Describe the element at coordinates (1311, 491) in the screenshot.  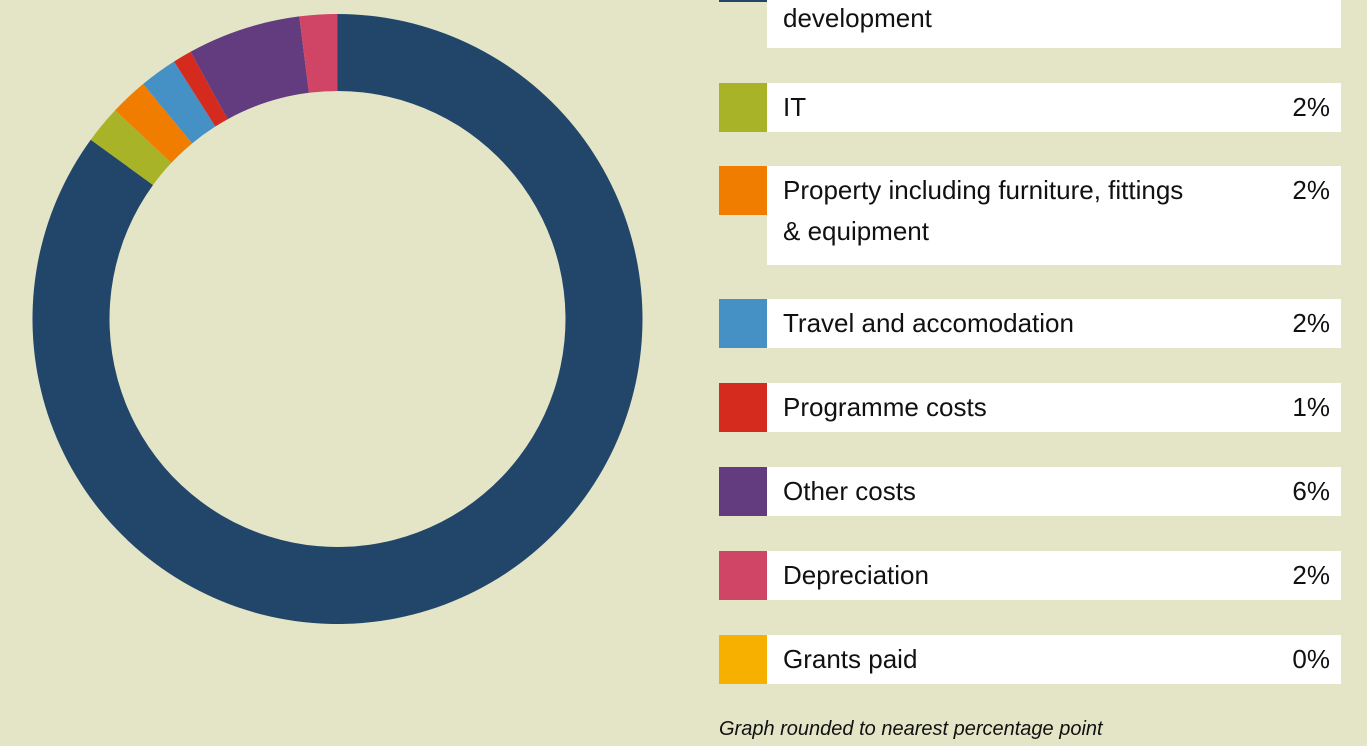
I see `legend-value: 6%` at that location.